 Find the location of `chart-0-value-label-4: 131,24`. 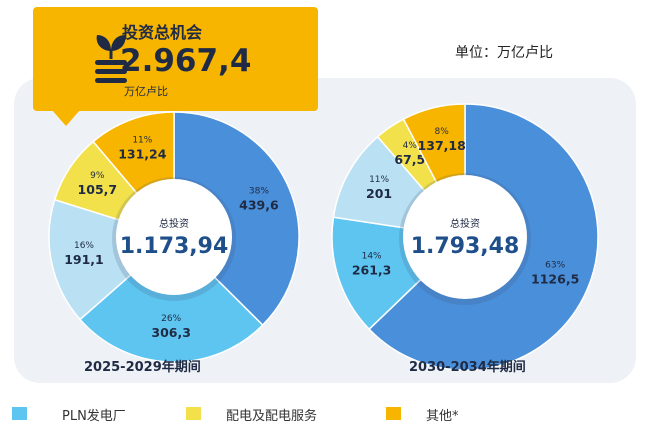

chart-0-value-label-4: 131,24 is located at coordinates (142, 154).